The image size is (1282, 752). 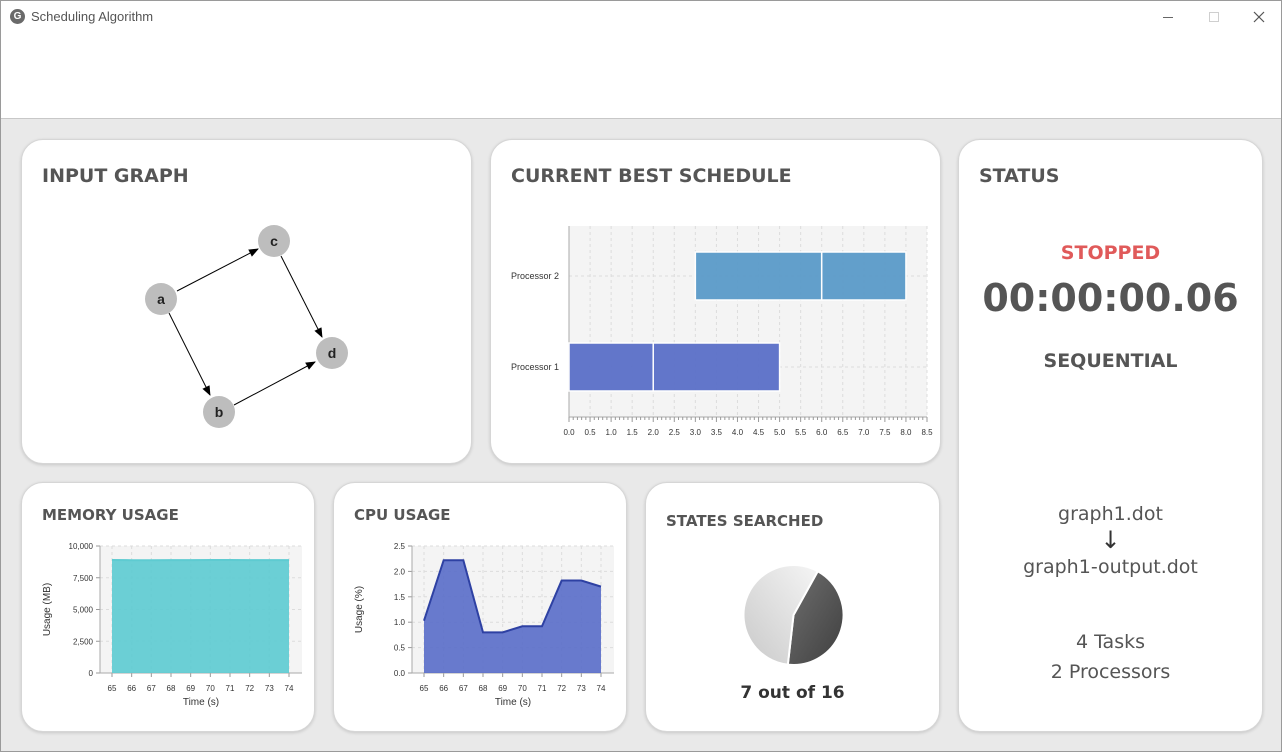 What do you see at coordinates (110, 515) in the screenshot?
I see `memory-usage-title: MEMORY USAGE` at bounding box center [110, 515].